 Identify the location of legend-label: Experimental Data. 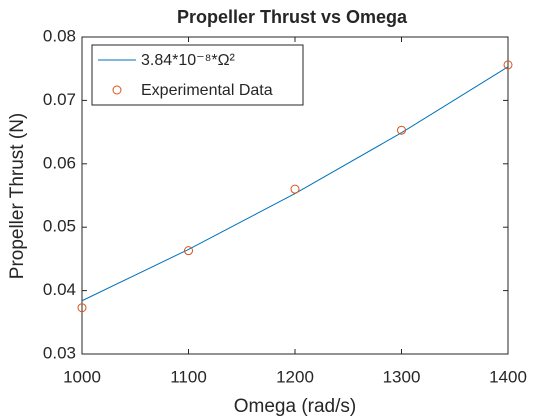
(207, 90).